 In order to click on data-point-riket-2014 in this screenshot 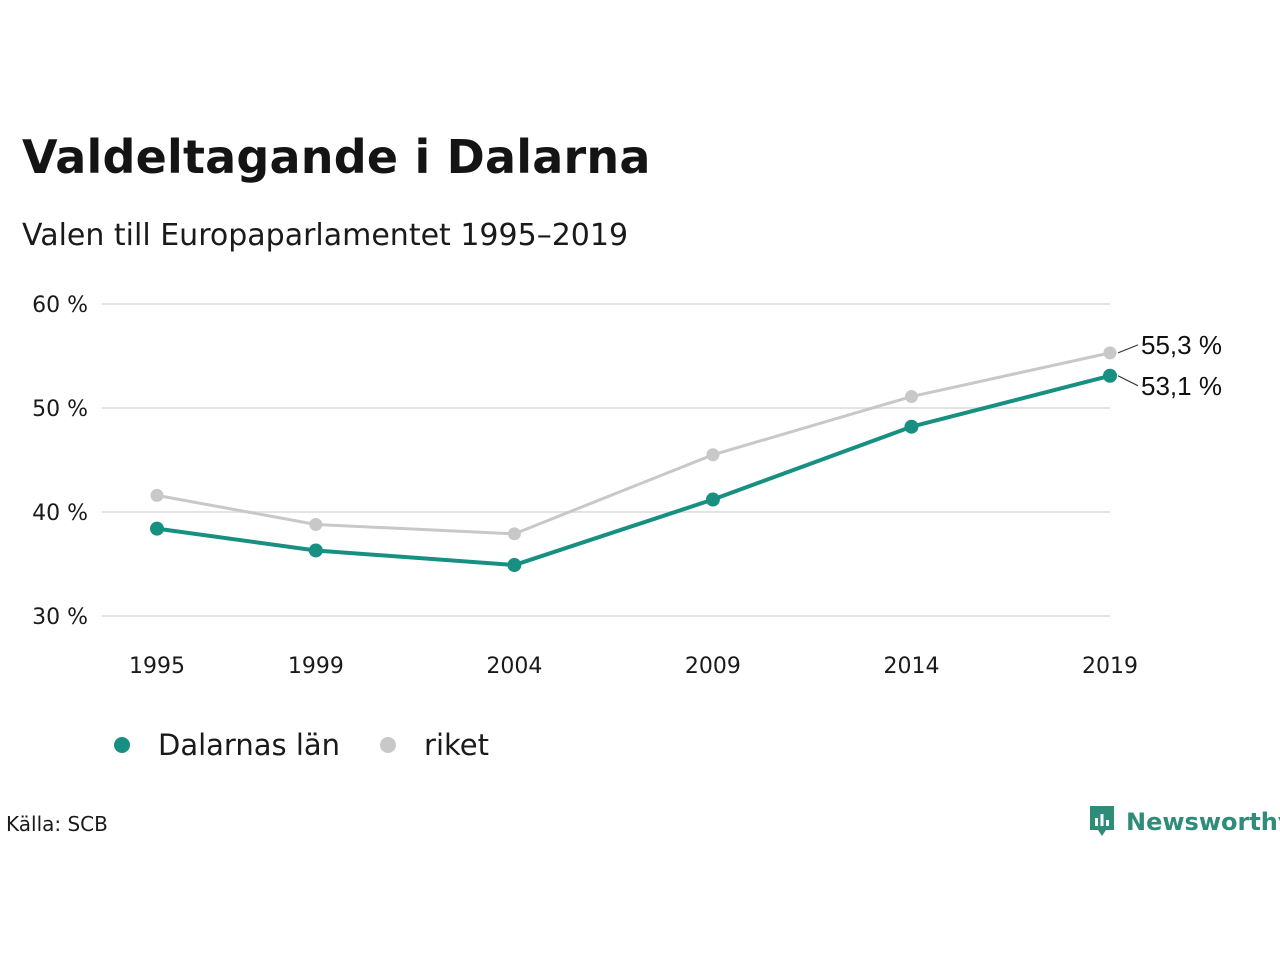, I will do `click(911, 397)`.